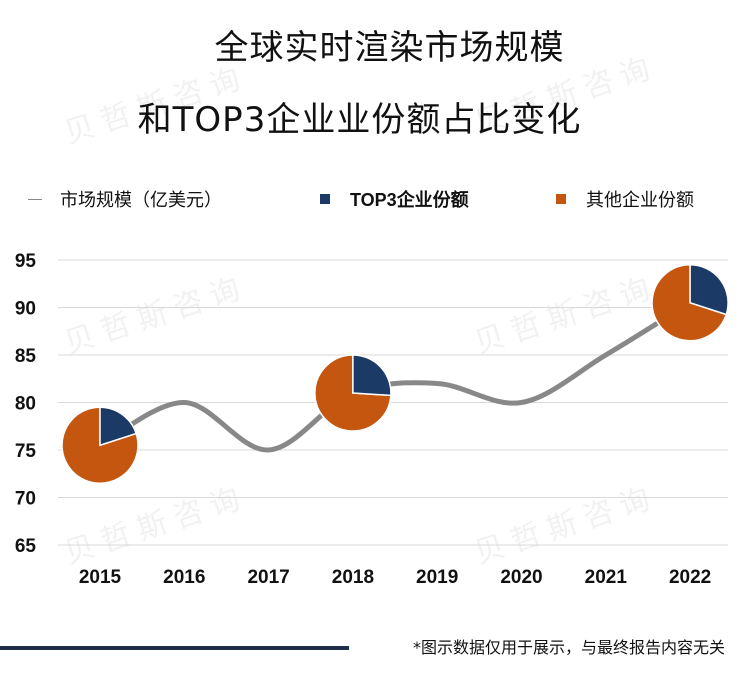 This screenshot has height=677, width=739. I want to click on y-tick-label: 80, so click(25, 404).